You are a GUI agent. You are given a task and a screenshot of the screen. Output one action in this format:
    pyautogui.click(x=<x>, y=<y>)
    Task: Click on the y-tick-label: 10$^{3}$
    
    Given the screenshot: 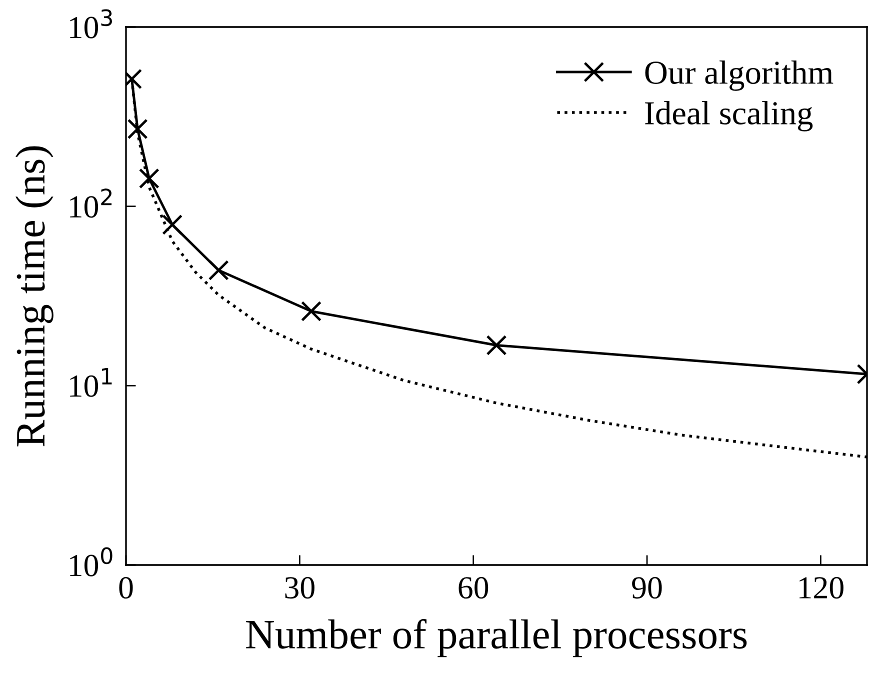 What is the action you would take?
    pyautogui.click(x=91, y=23)
    